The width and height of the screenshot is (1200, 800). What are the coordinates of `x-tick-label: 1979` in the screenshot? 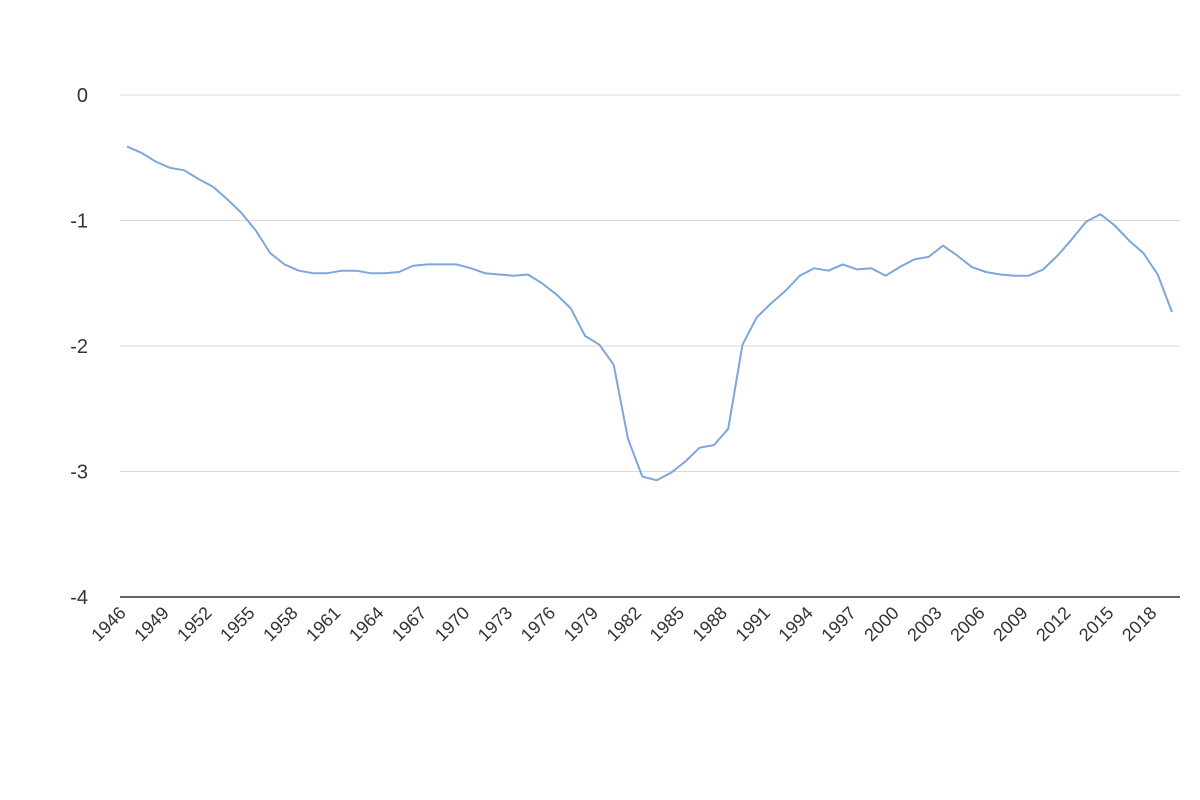 It's located at (581, 624).